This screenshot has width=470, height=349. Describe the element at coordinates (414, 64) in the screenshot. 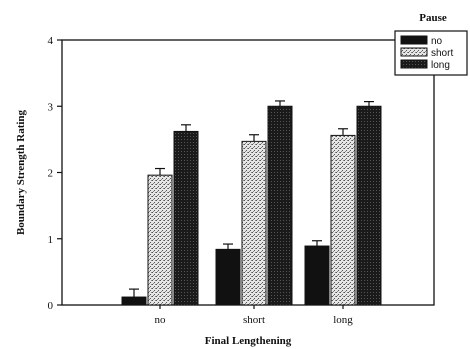

I see `legend-swatch-long` at that location.